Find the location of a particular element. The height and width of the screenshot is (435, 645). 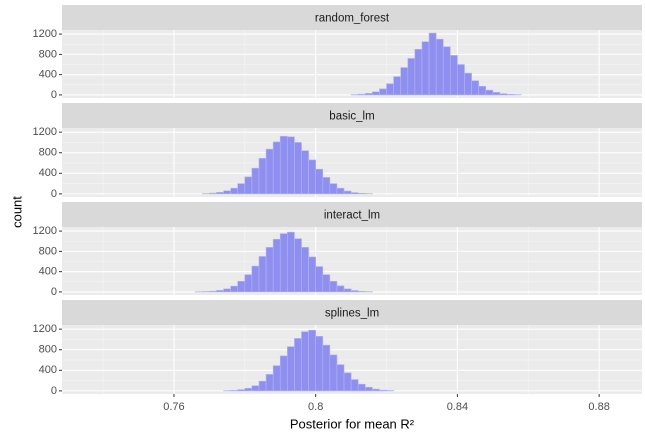

strip-label: splines_lm is located at coordinates (352, 314).